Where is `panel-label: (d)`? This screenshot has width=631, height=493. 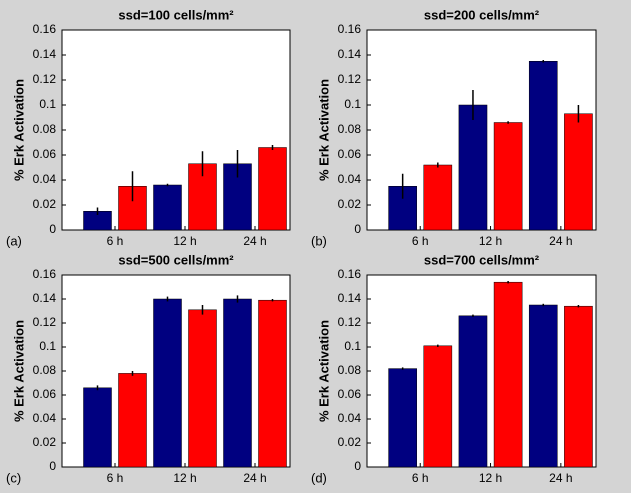 panel-label: (d) is located at coordinates (319, 477).